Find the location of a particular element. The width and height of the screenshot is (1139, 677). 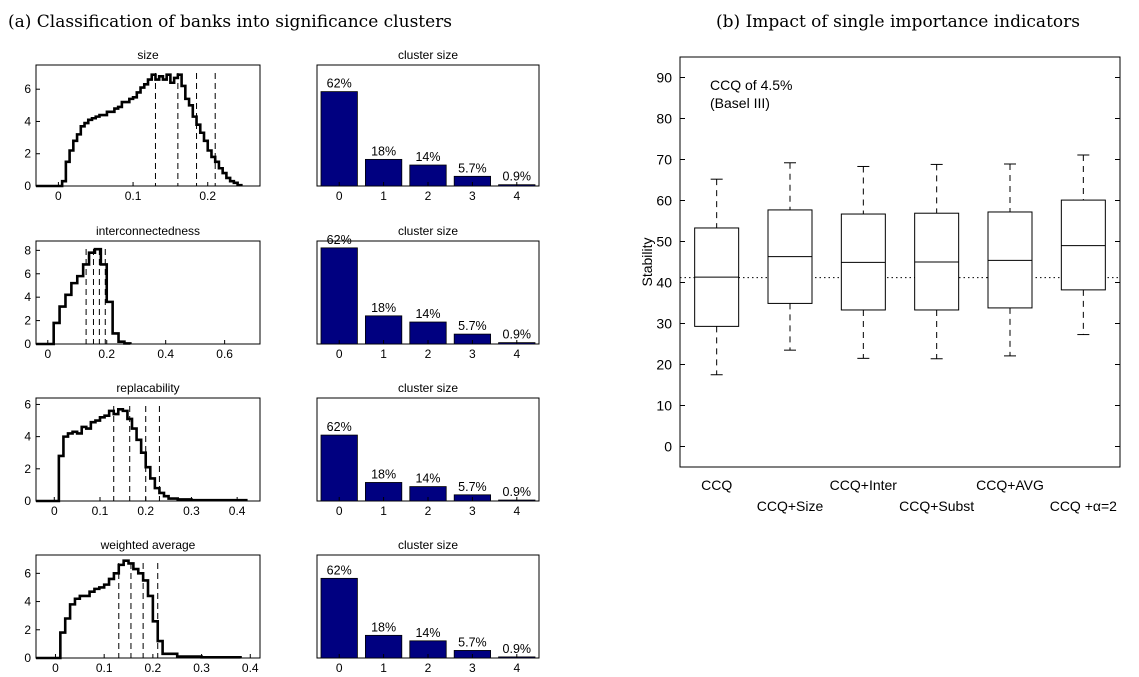

category-label: CCQ+Subst is located at coordinates (936, 506).